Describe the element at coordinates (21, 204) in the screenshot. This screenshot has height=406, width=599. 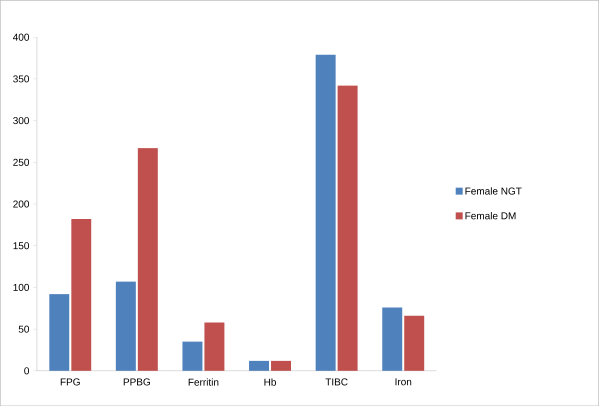
I see `y-tick-label: 200` at that location.